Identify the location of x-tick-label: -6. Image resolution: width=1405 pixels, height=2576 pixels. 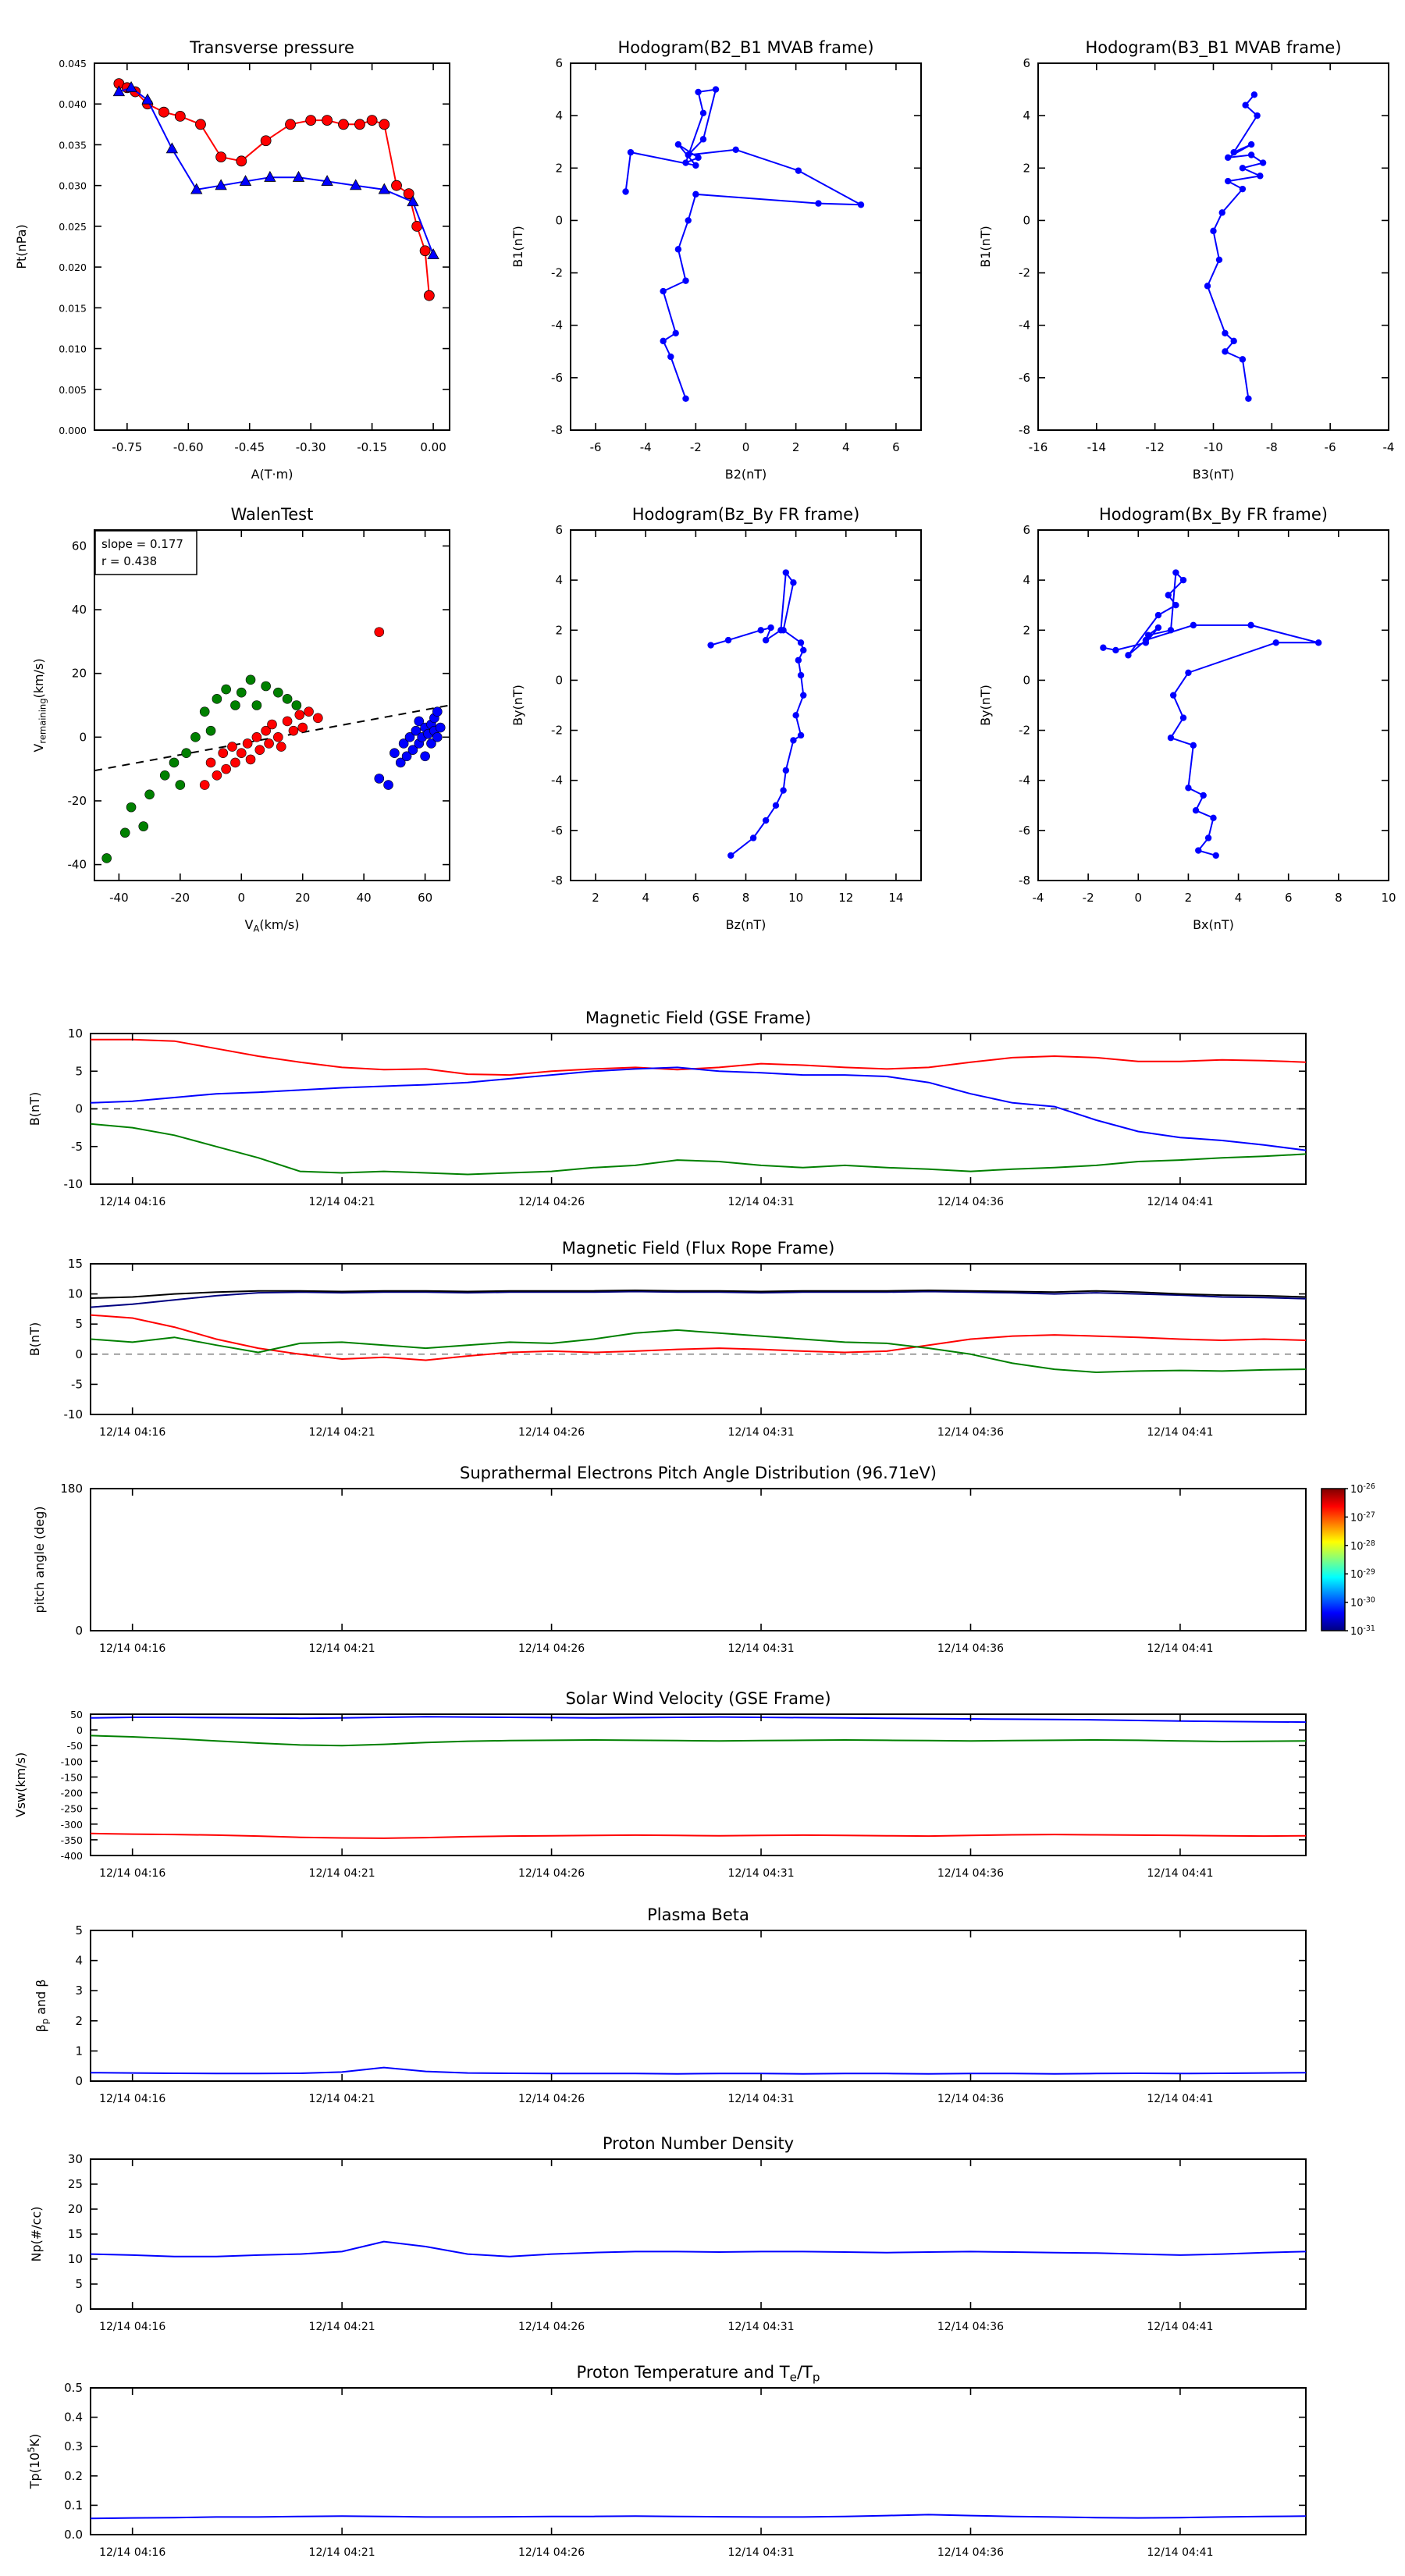
(1330, 447).